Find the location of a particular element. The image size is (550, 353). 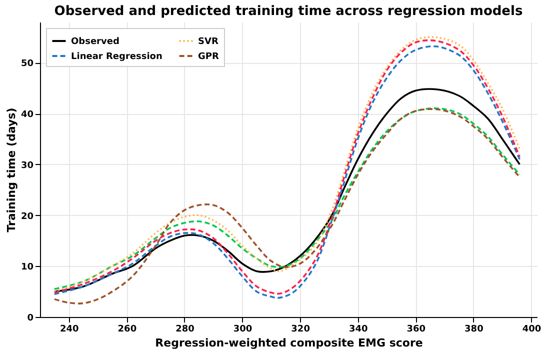

x-tick-label: 300 is located at coordinates (242, 329).